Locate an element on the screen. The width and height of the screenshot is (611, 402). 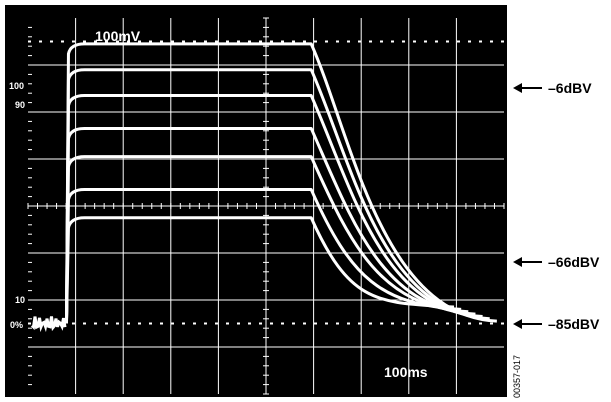
annotation-bottom: –85dBV is located at coordinates (556, 324).